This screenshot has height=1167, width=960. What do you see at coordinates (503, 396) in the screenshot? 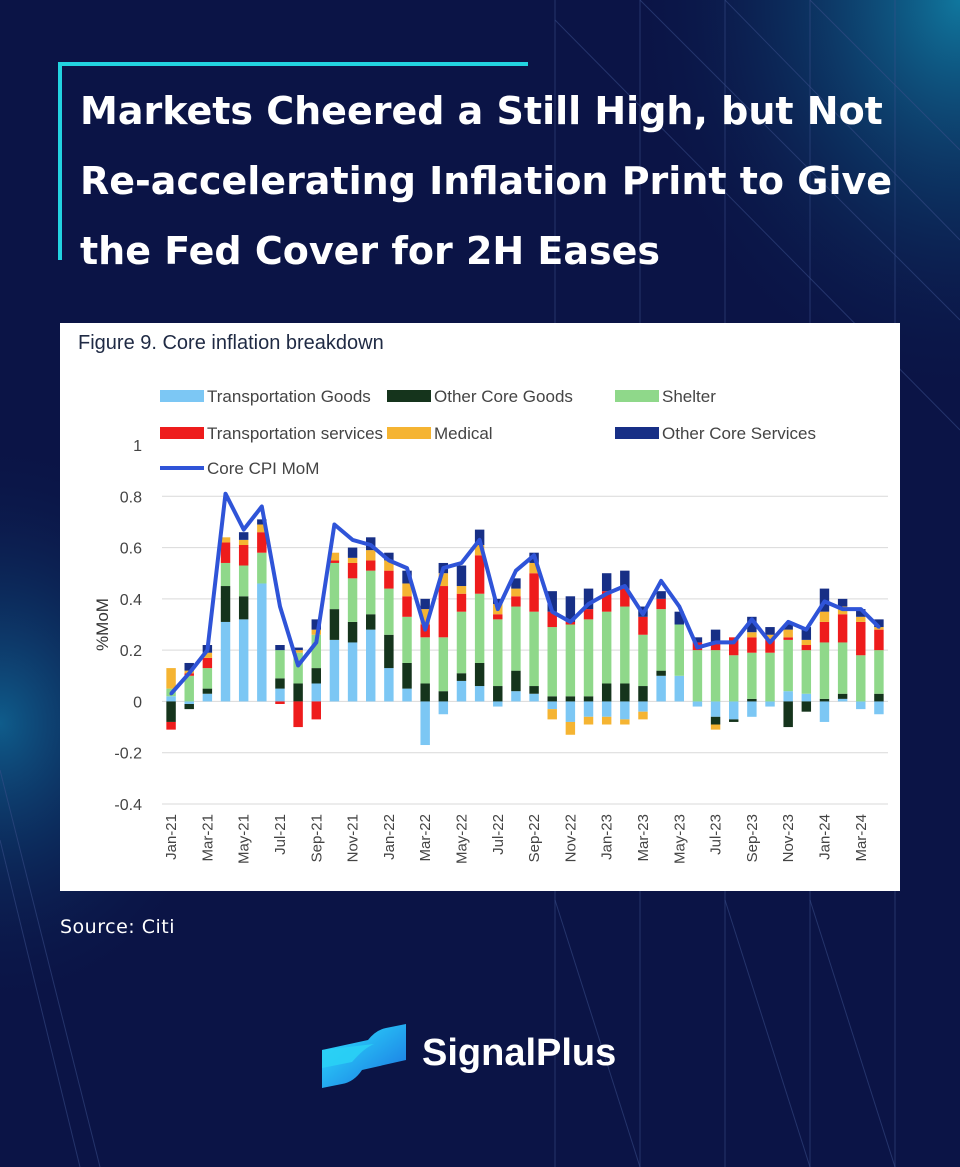
I see `legend-label: Other Core Goods` at bounding box center [503, 396].